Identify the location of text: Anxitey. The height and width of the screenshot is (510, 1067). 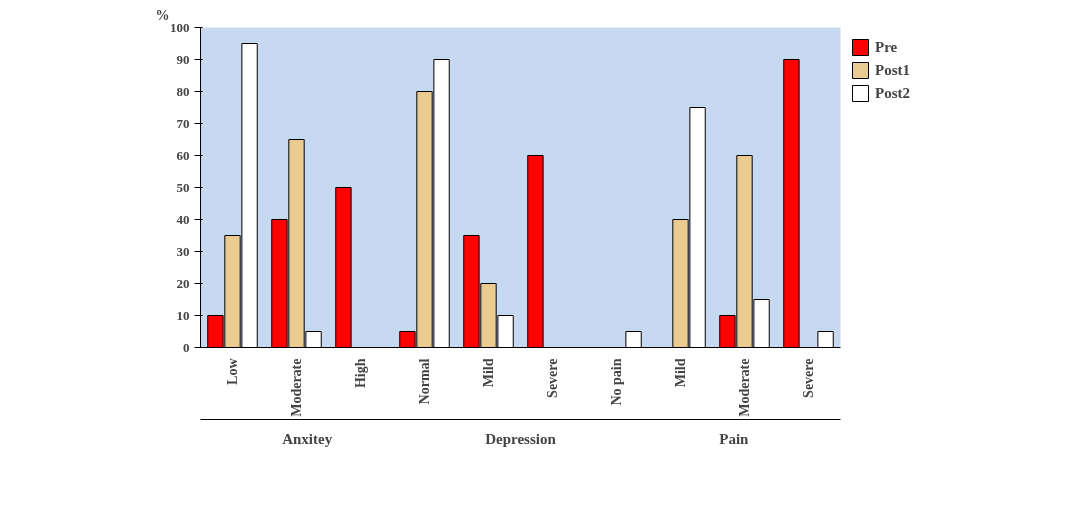
(307, 438).